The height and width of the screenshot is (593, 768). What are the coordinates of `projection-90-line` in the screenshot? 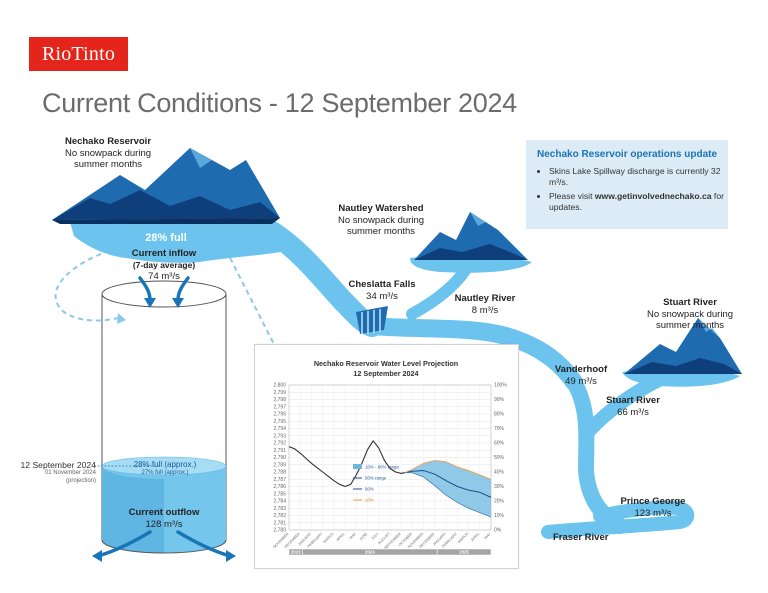 It's located at (448, 469).